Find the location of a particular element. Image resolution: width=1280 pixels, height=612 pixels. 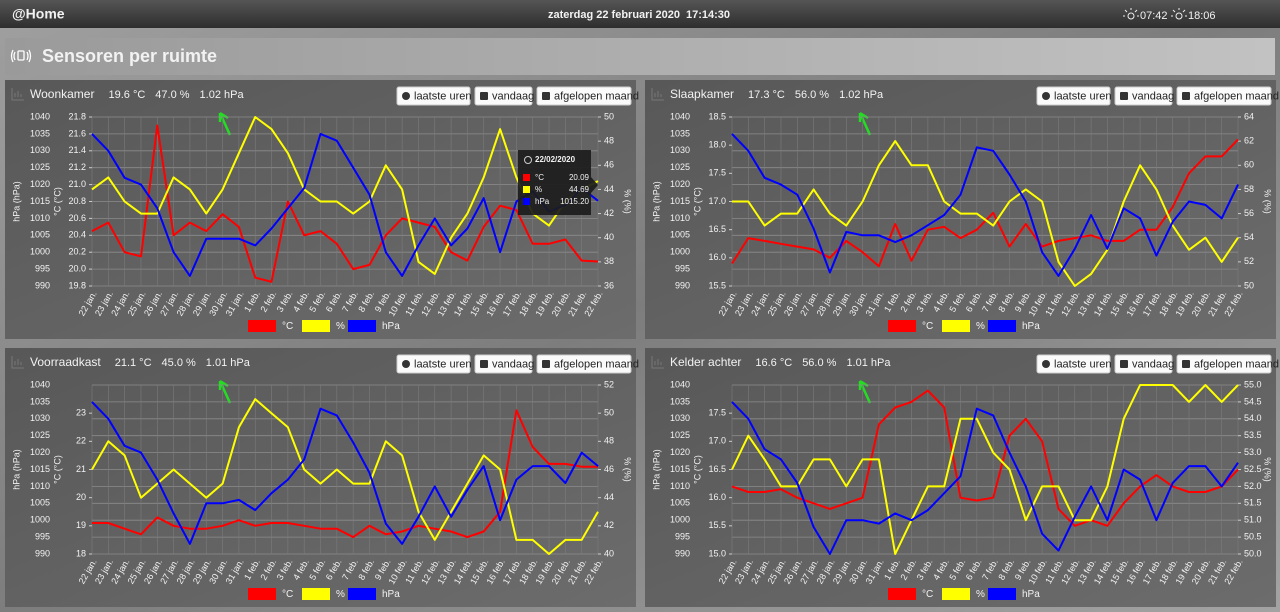

y2-tick-label: 44 is located at coordinates (609, 189).